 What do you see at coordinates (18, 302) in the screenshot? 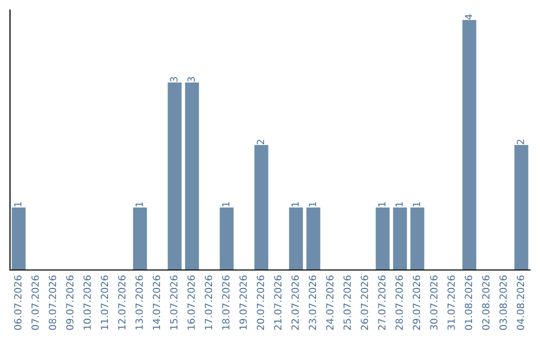
I see `x-tick-label: 06.07.2026` at bounding box center [18, 302].